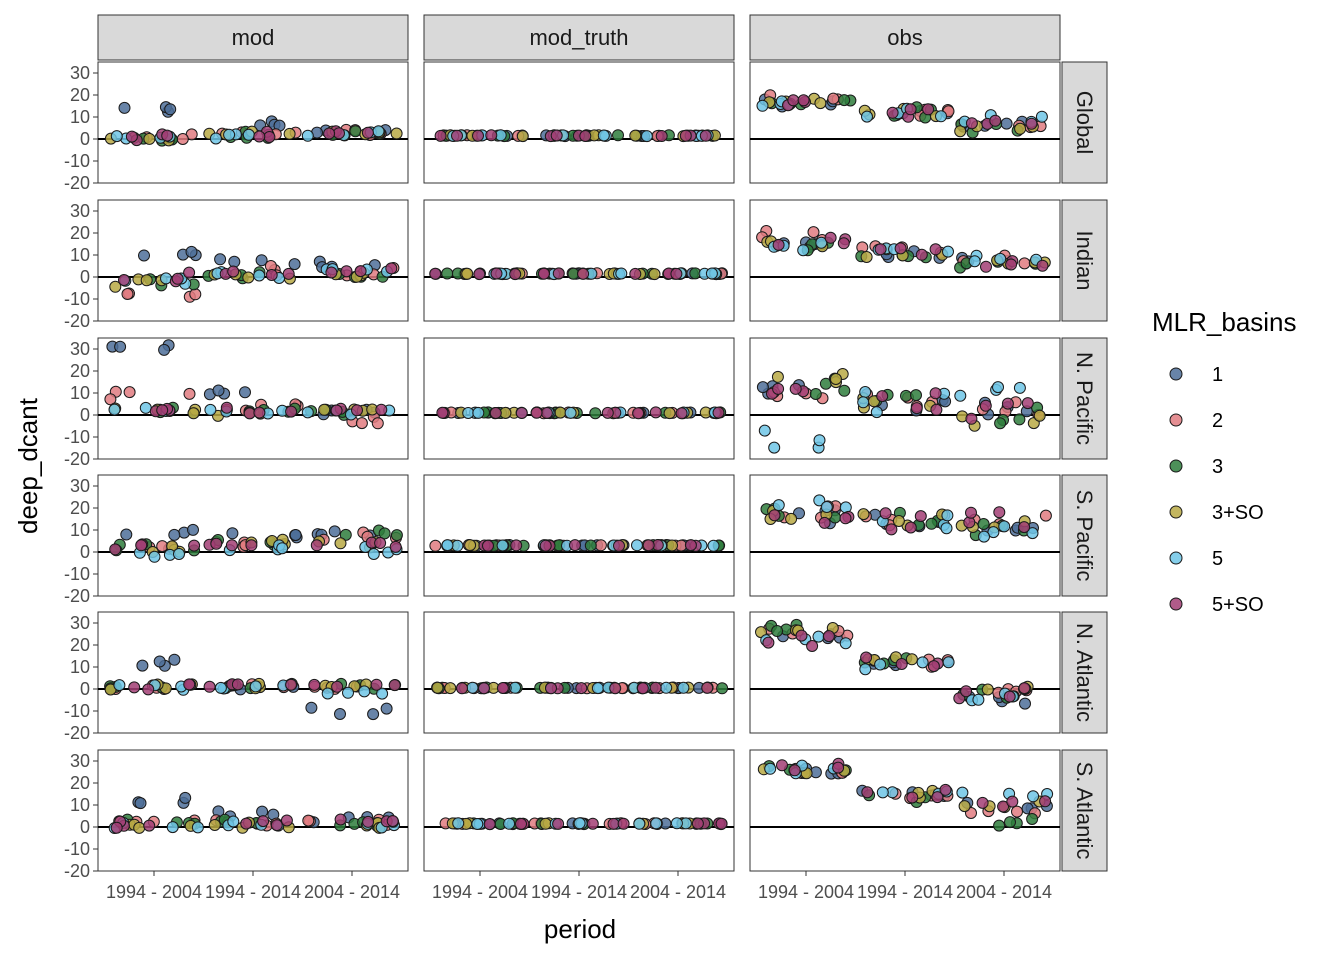 Image resolution: width=1344 pixels, height=960 pixels. What do you see at coordinates (905, 398) in the screenshot?
I see `panel-obs-N. Pacific` at bounding box center [905, 398].